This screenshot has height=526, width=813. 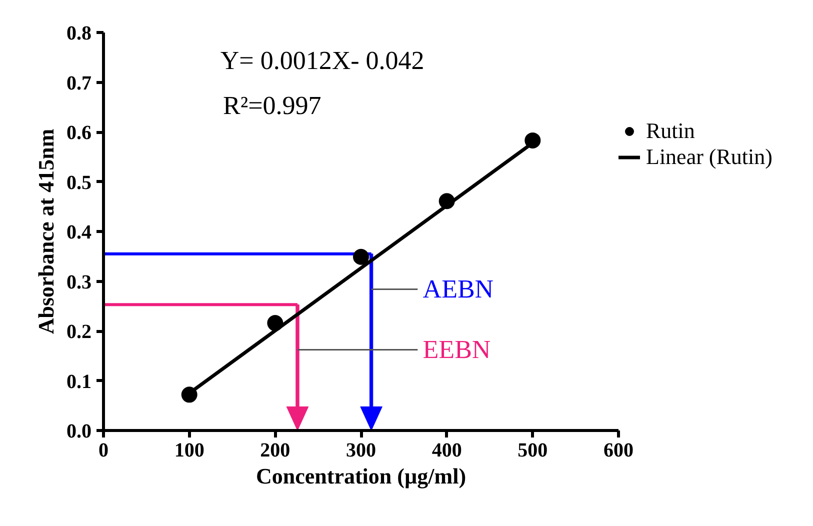 I want to click on y-tick-label: 0.1, so click(x=79, y=381).